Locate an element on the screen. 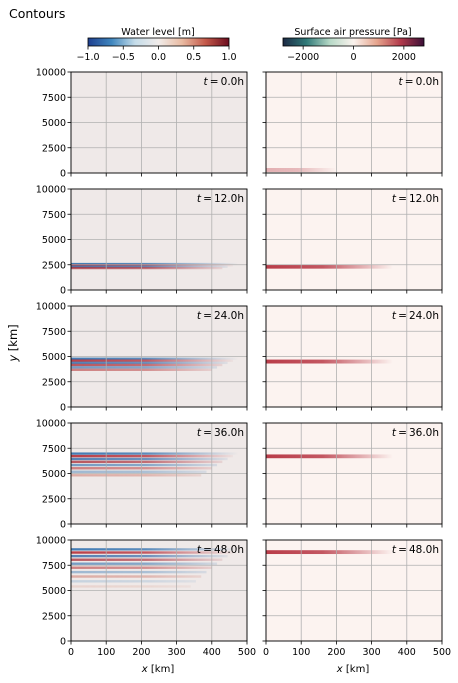  pressure-colorbar: Surface air pressure [Pa] −2000 0 2000 is located at coordinates (353, 45).